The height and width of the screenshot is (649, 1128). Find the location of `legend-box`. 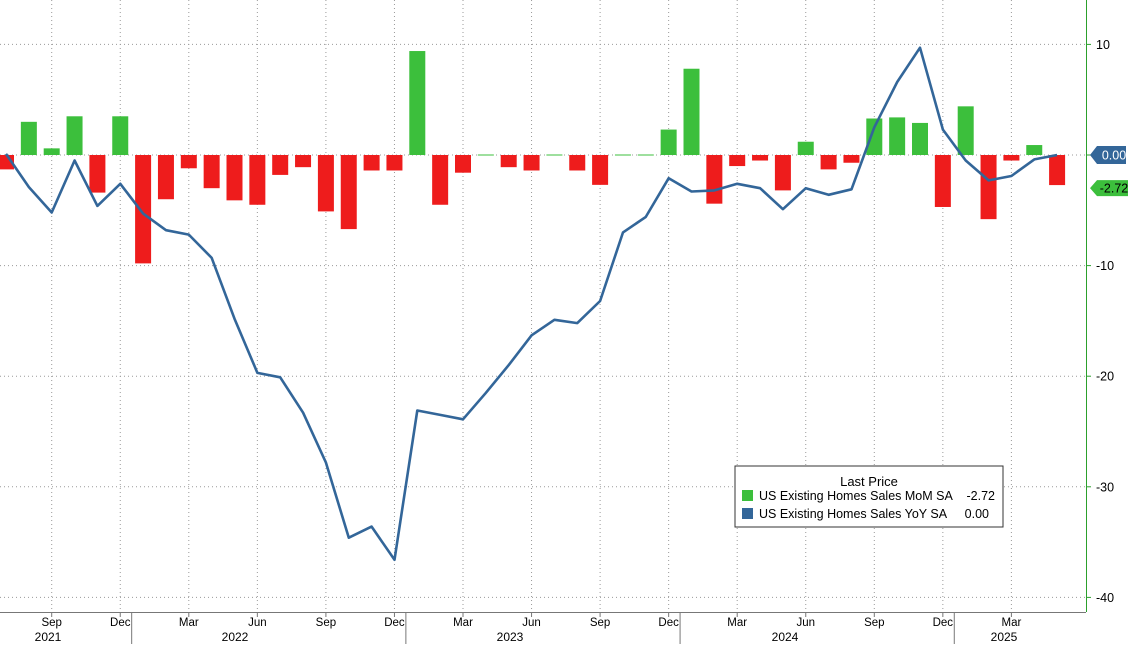

legend-box is located at coordinates (869, 496).